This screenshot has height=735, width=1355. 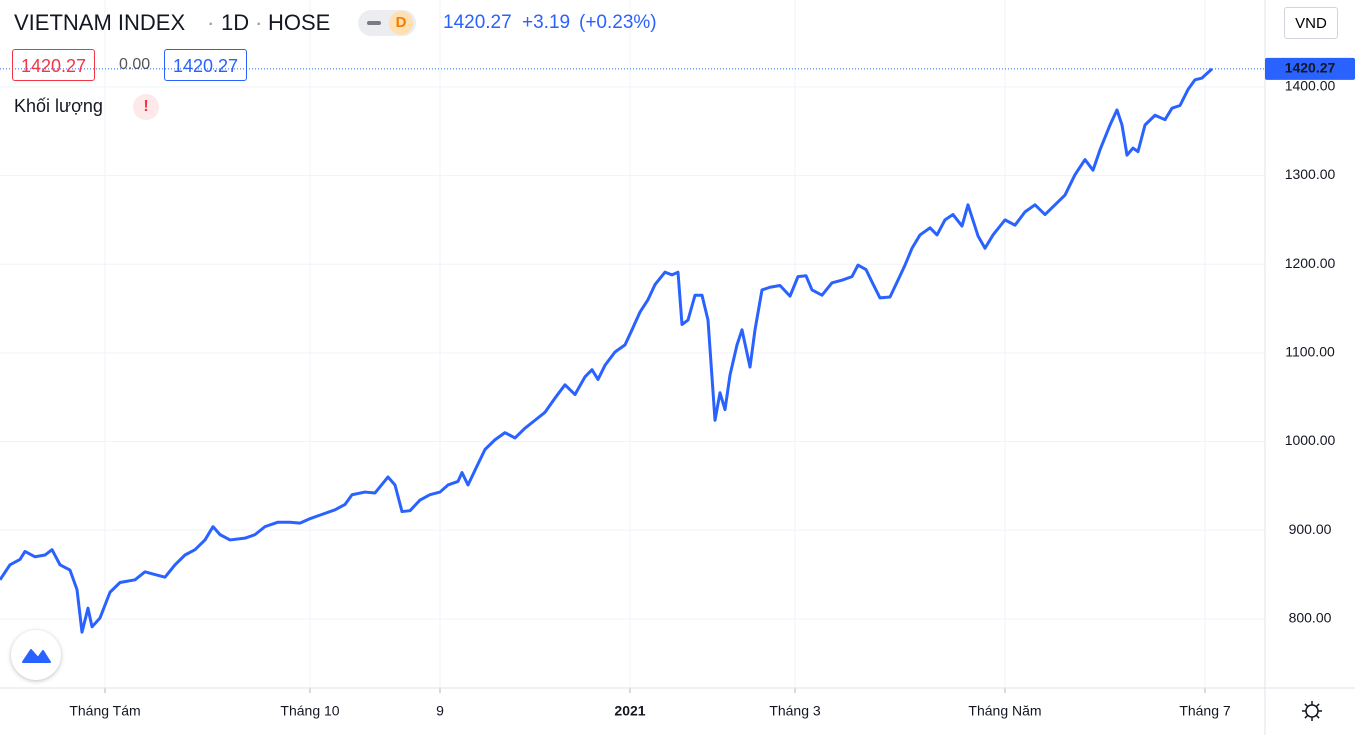 I want to click on volume-label: Khối lượng, so click(x=58, y=106).